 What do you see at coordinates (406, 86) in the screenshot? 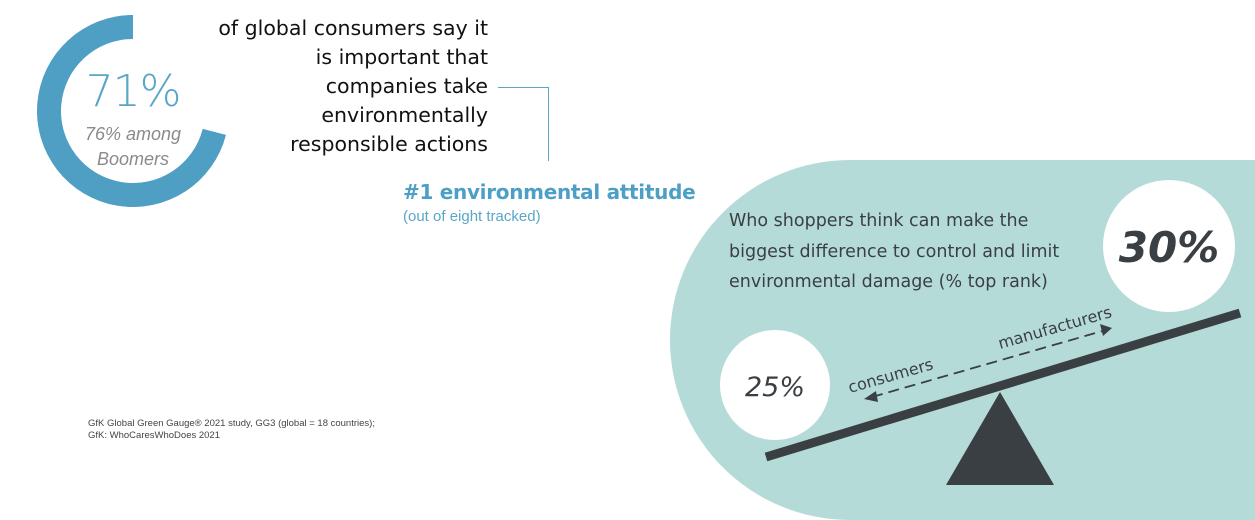
I see `statement-line: companies take` at bounding box center [406, 86].